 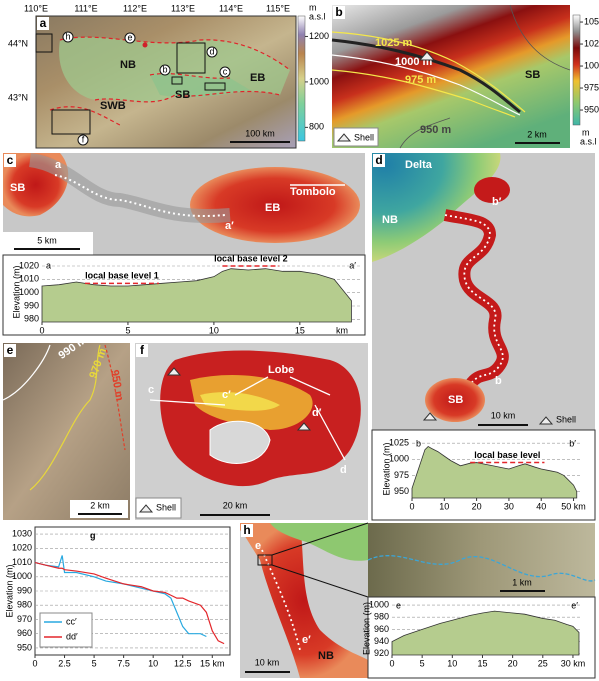 I want to click on box-label: c, so click(x=225, y=71).